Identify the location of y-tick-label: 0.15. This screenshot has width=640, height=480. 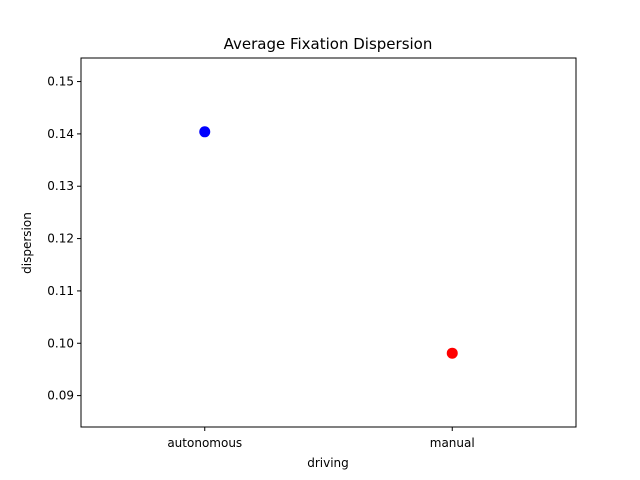
(60, 82).